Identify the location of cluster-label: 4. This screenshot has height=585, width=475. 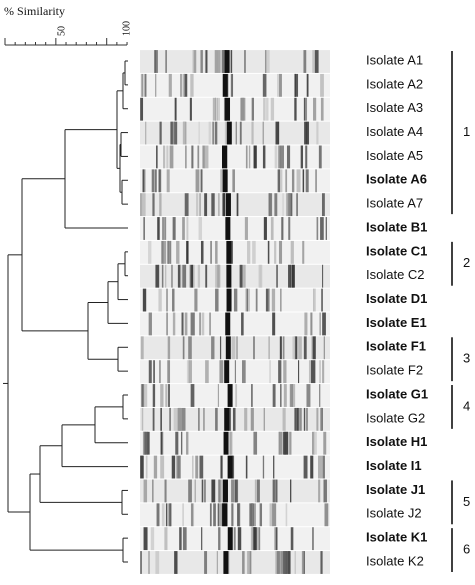
(466, 405).